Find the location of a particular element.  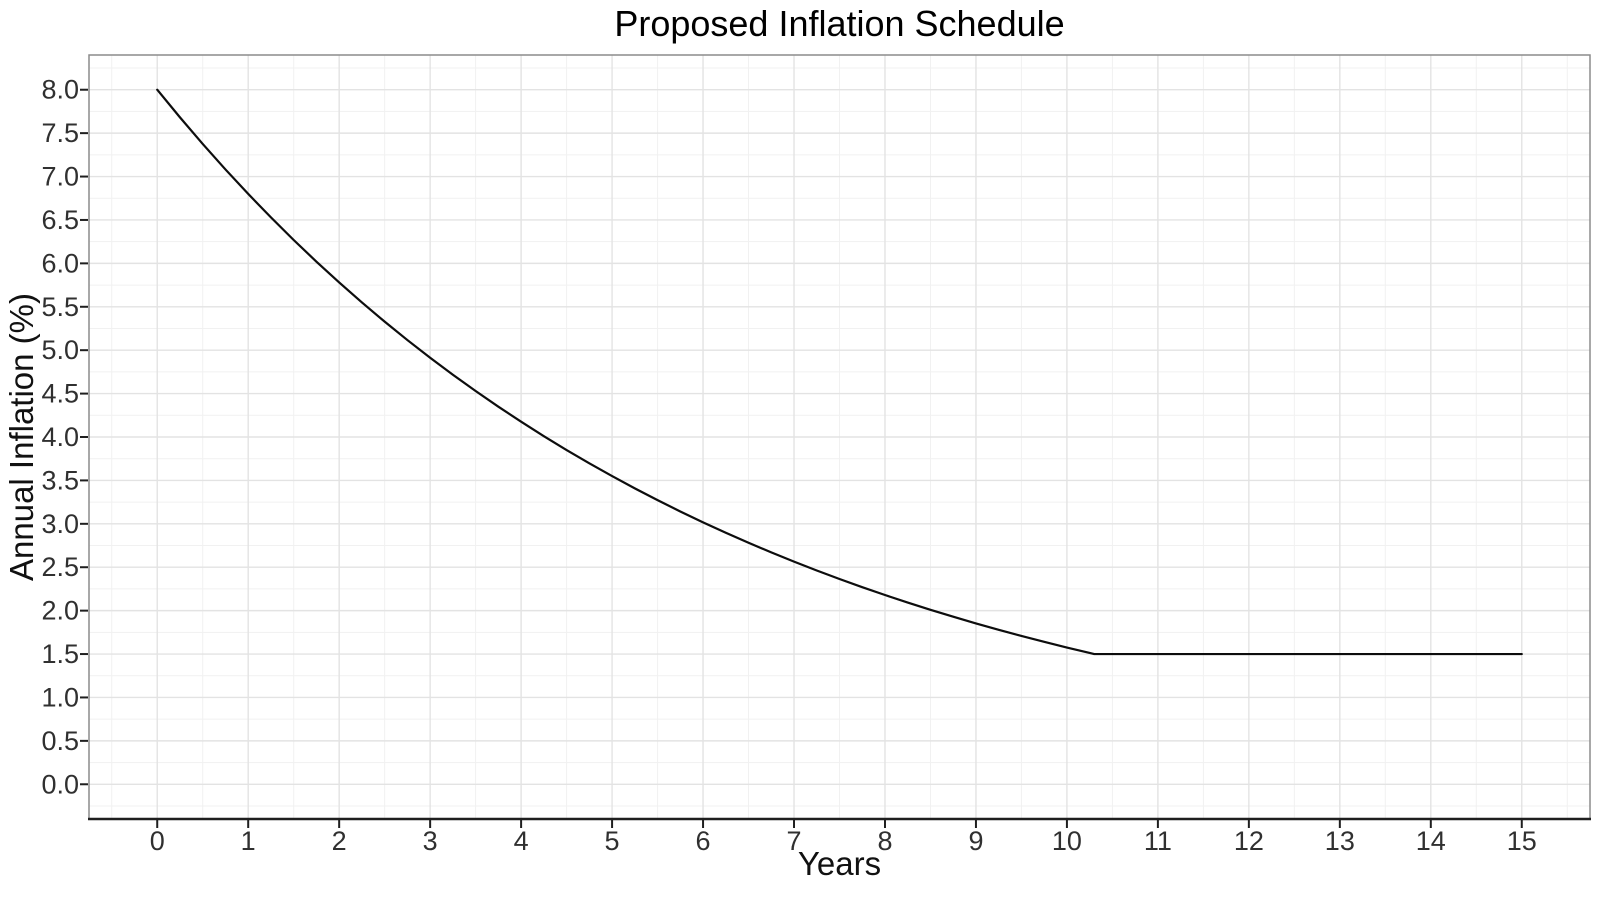

y-tick-label: 1.5 is located at coordinates (60, 654).